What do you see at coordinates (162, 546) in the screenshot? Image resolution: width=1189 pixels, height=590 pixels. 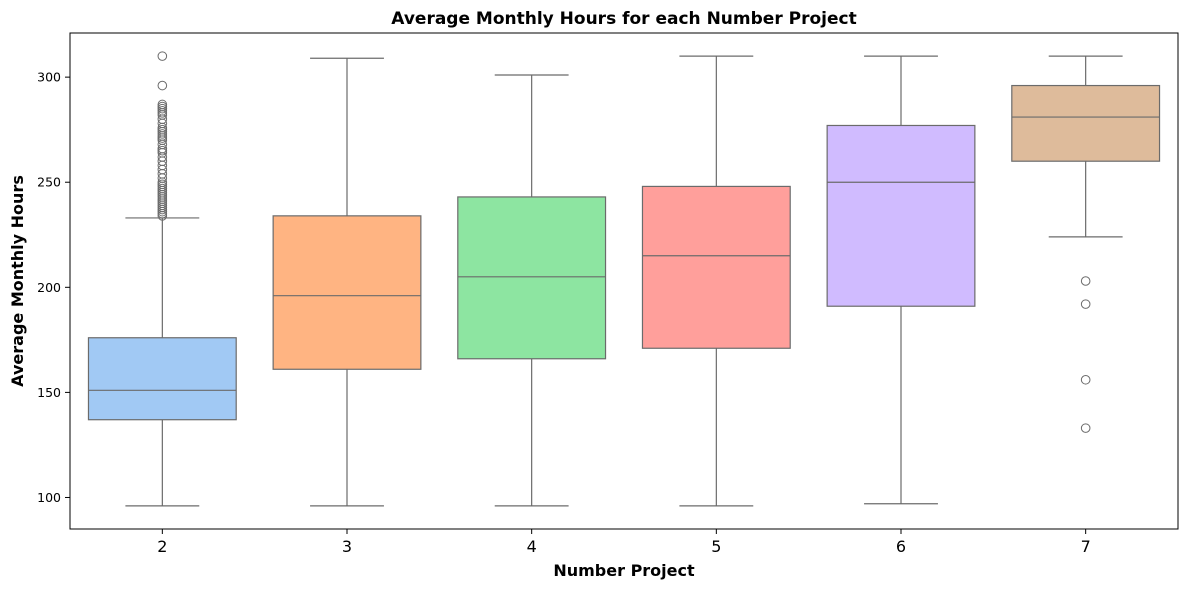 I see `x-tick-label: 2` at bounding box center [162, 546].